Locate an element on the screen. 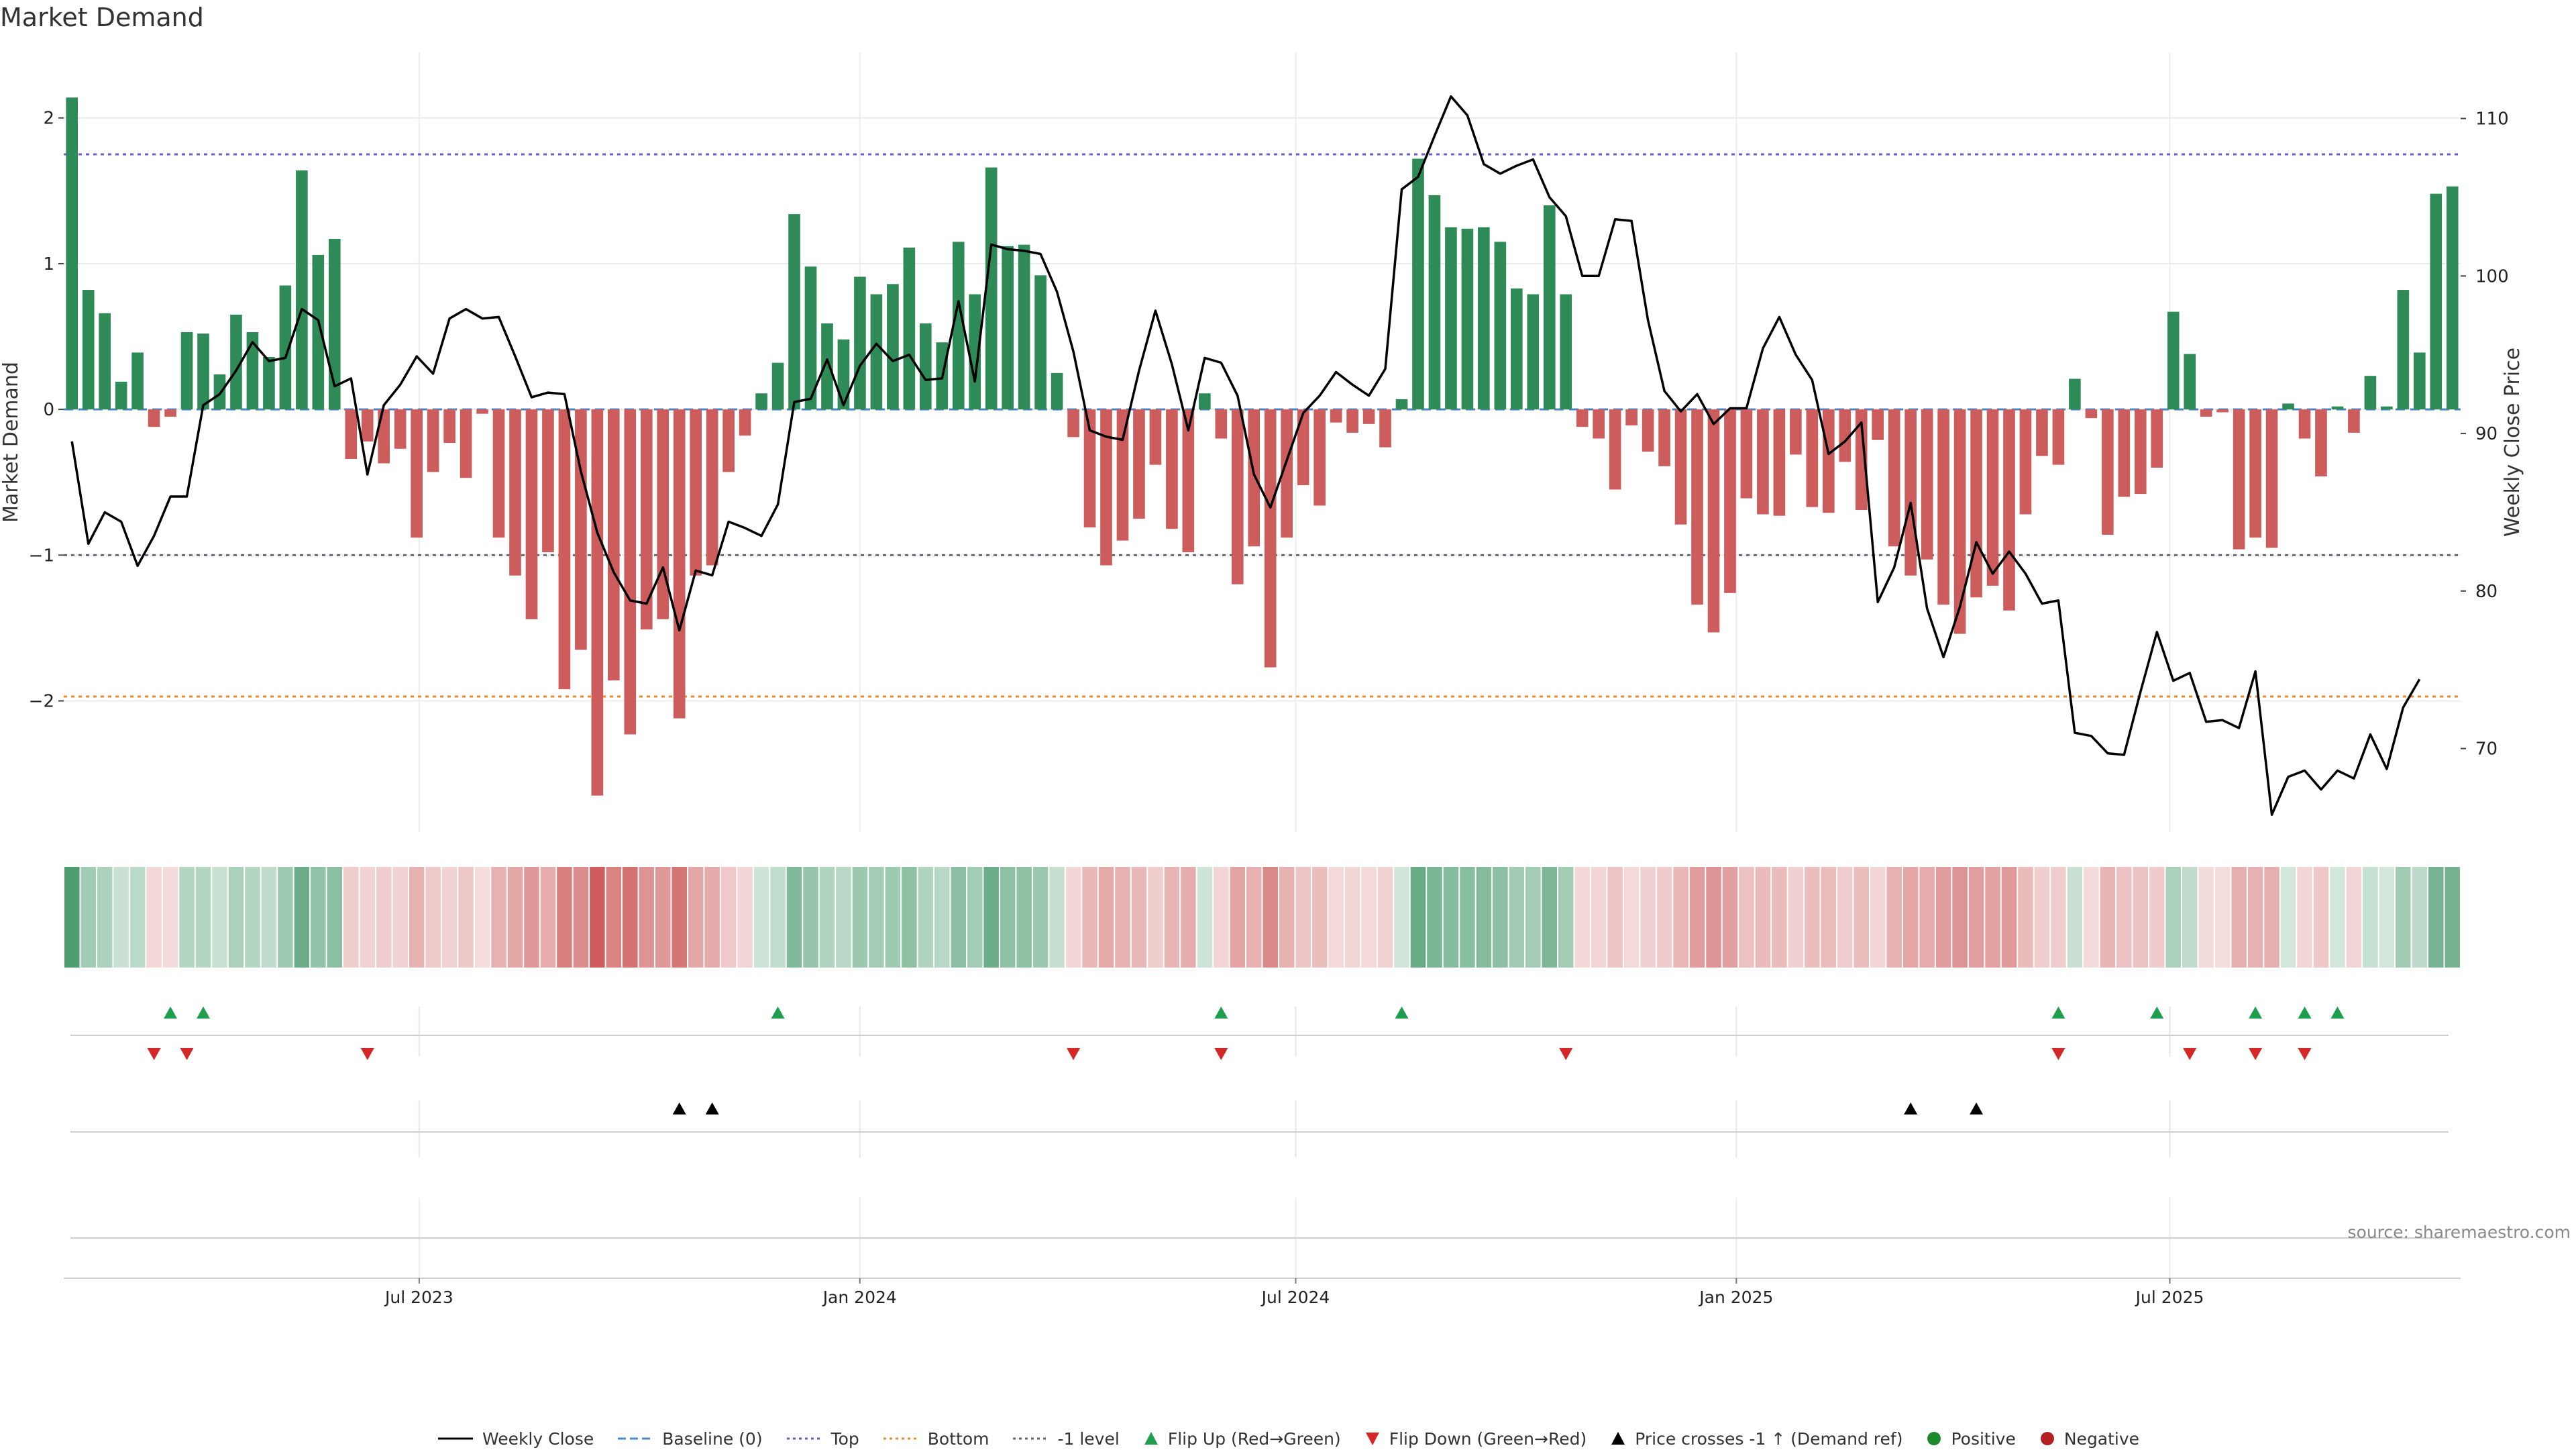 Image resolution: width=2576 pixels, height=1452 pixels. flip-up-marker is located at coordinates (1402, 1013).